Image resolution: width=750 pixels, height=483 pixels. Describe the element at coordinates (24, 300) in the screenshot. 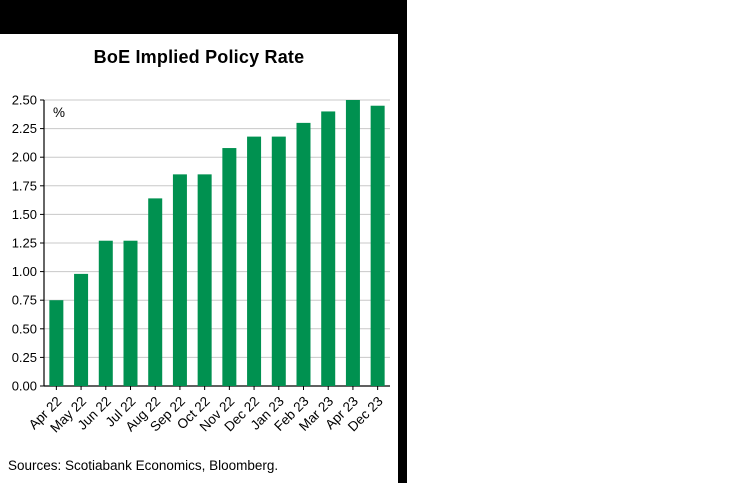

I see `y-tick-label: 0.75` at that location.